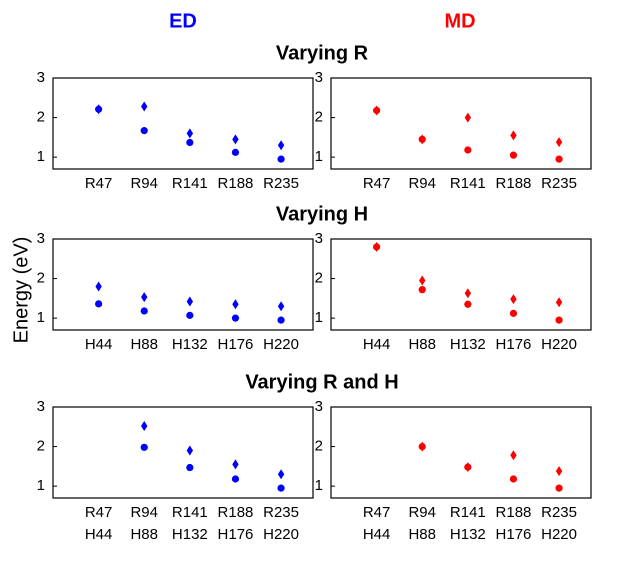  Describe the element at coordinates (322, 214) in the screenshot. I see `row-title: Varying H` at that location.